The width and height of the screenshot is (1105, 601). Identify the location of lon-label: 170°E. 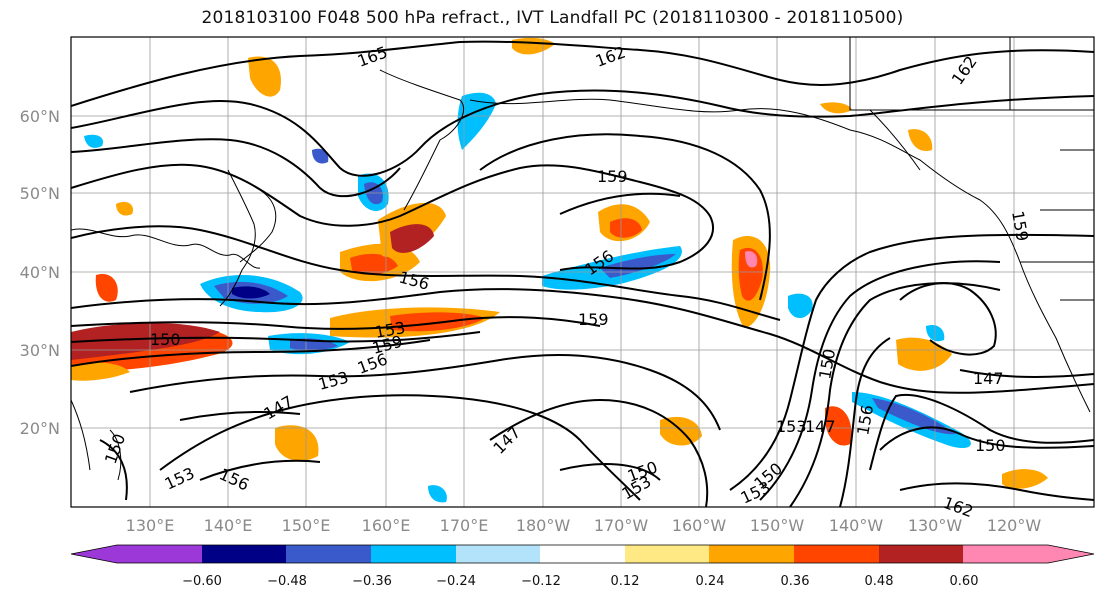
(464, 525).